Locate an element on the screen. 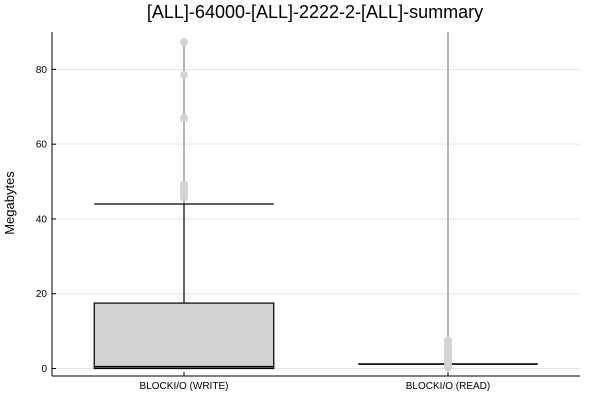  y-tick-label: 60 is located at coordinates (42, 145).